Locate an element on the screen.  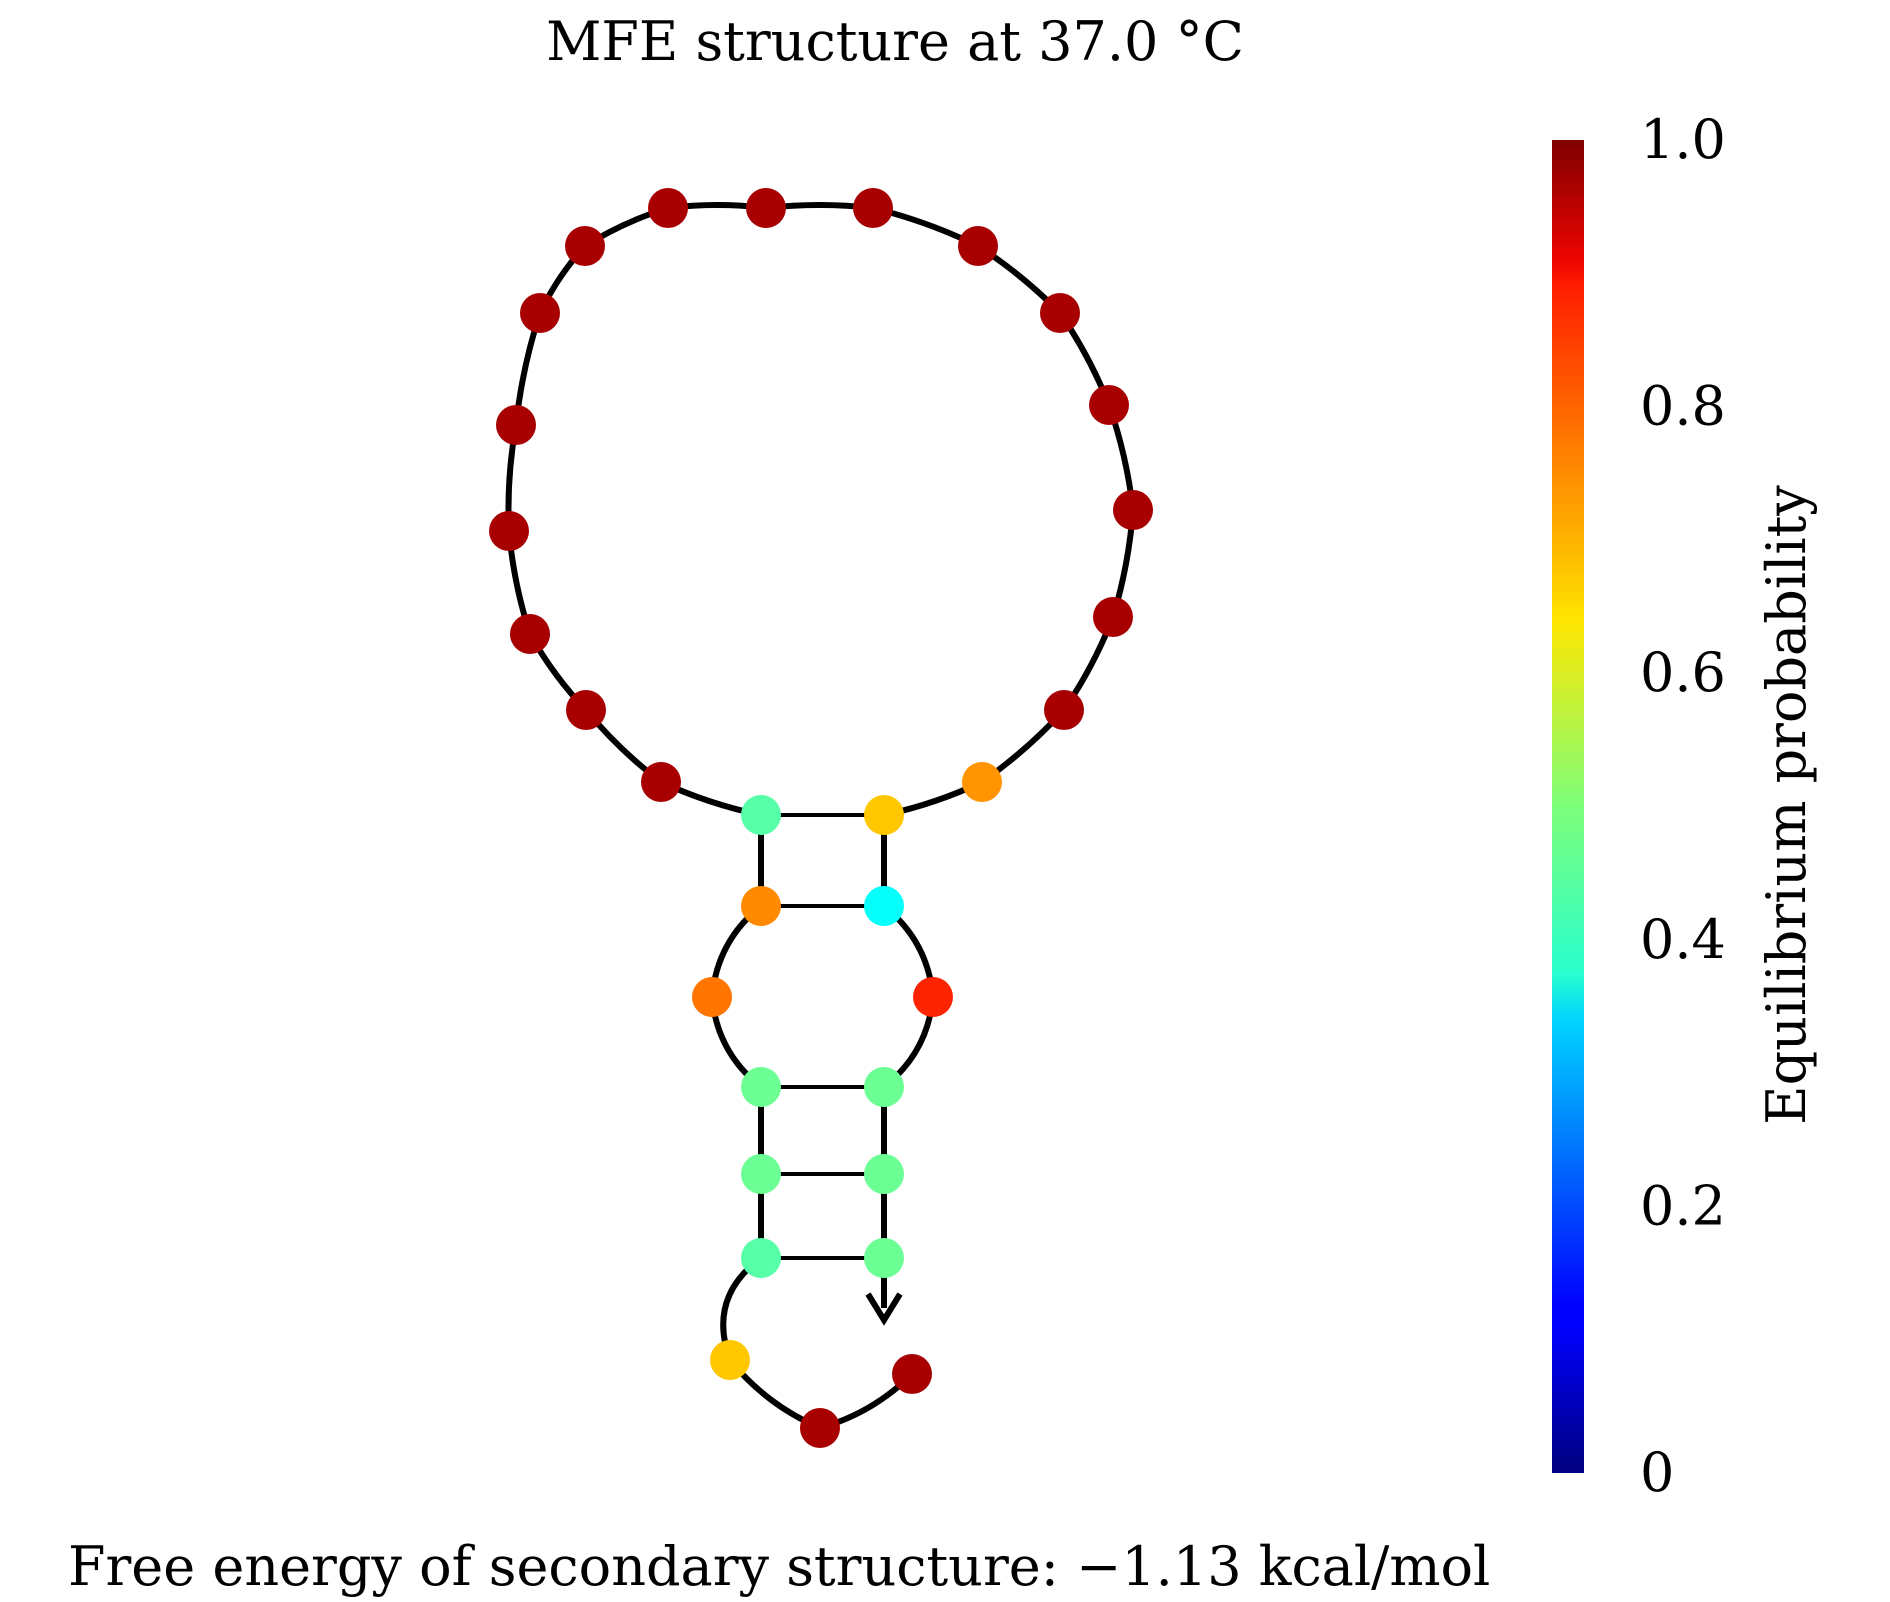
arrow-head is located at coordinates (884, 1309).